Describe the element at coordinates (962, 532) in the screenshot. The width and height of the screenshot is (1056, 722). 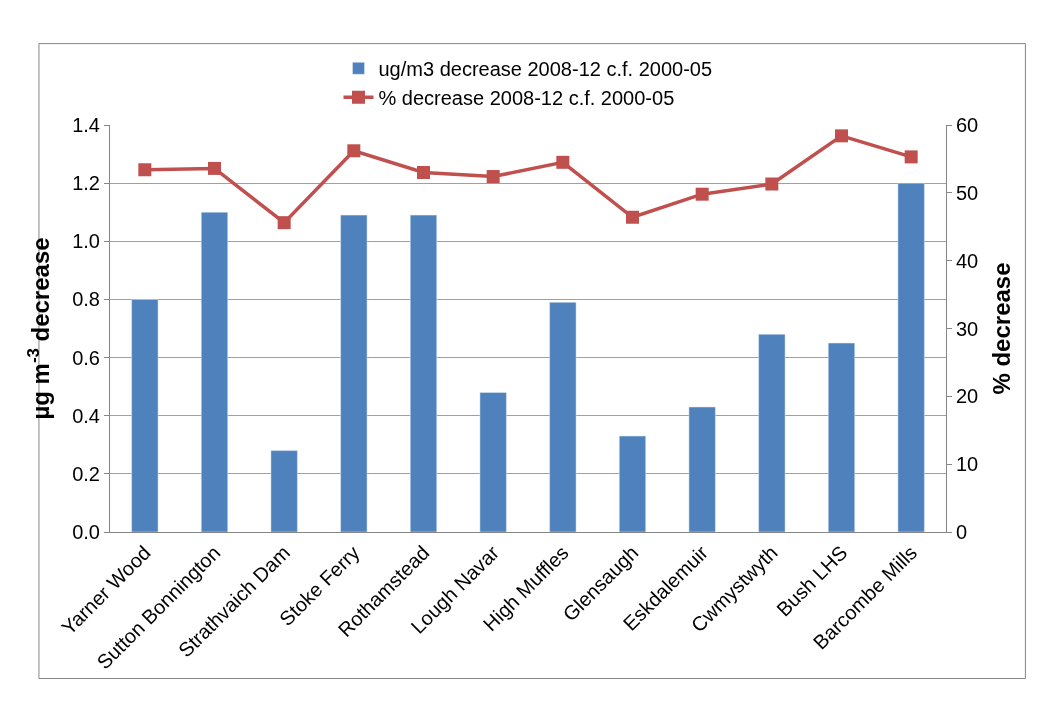
I see `y2-tick-label: 0` at that location.